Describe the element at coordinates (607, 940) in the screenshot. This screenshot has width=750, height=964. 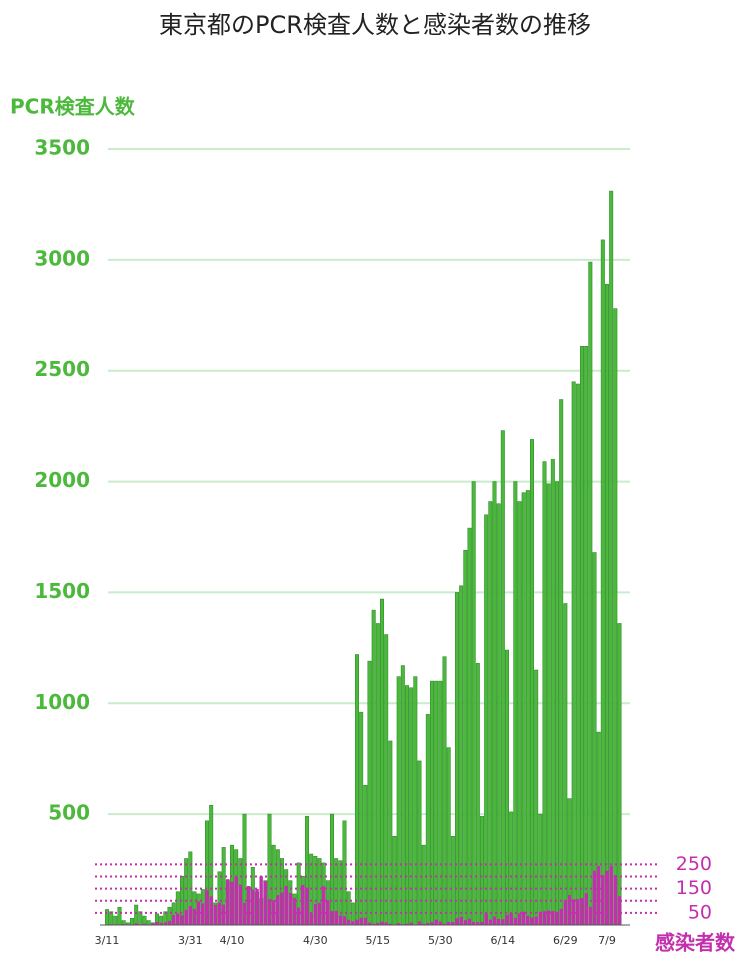
I see `x-tick-label: 7/9` at that location.